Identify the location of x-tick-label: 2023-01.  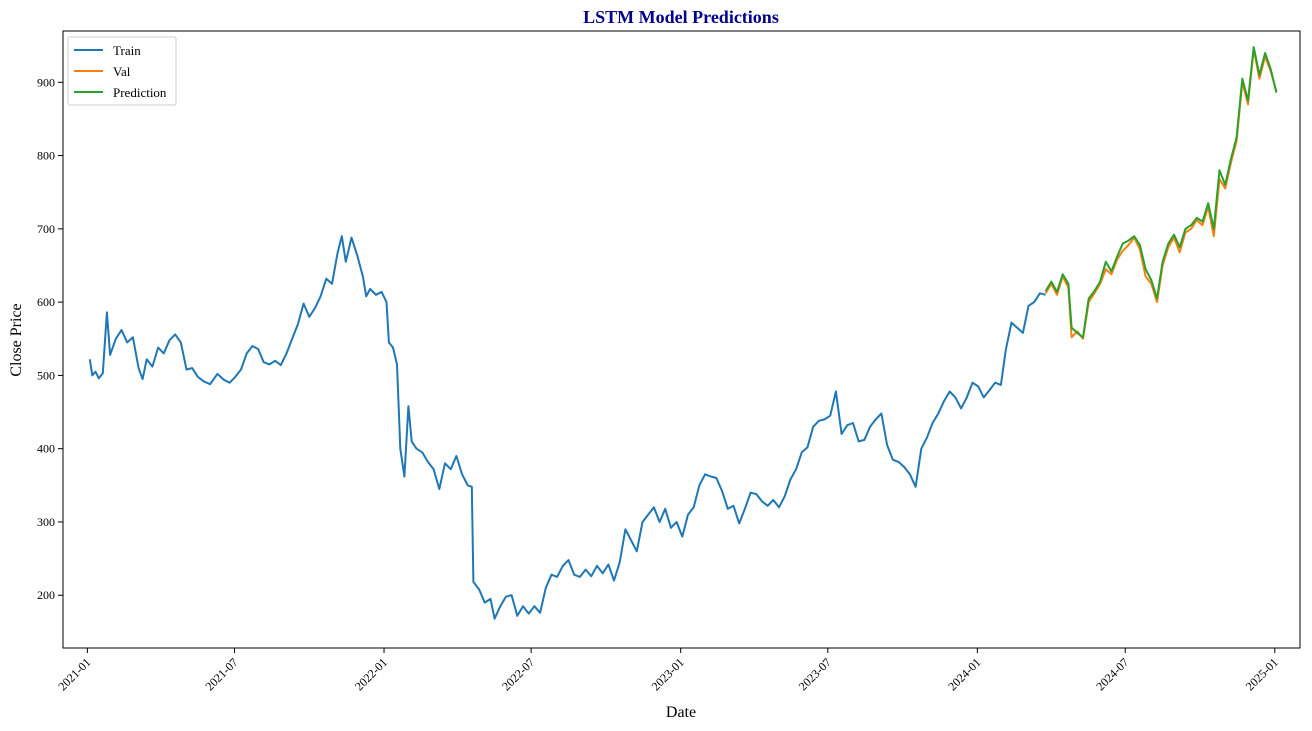
(668, 674).